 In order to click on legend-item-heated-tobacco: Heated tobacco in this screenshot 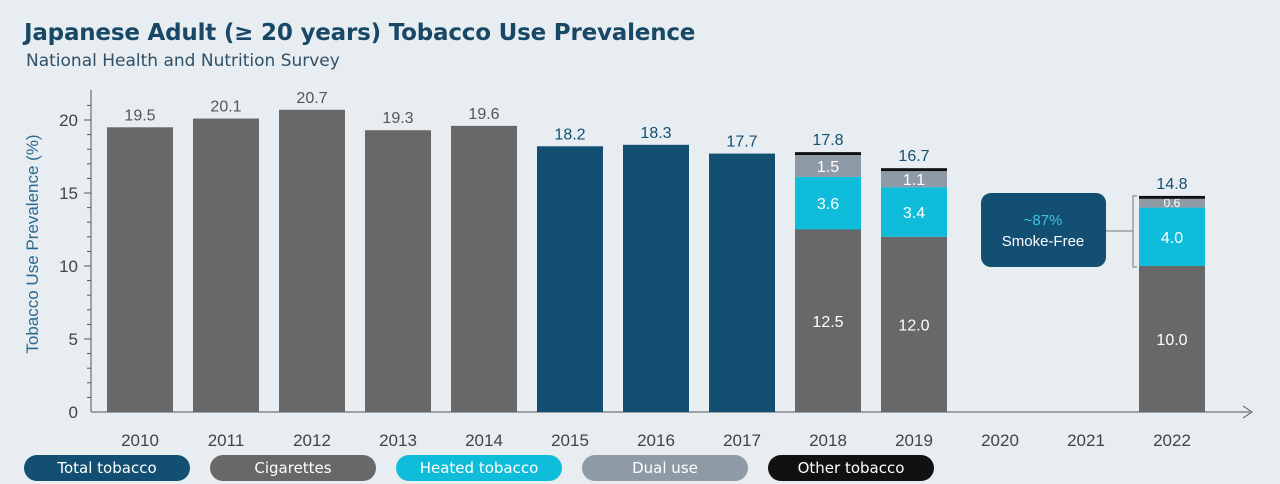, I will do `click(479, 468)`.